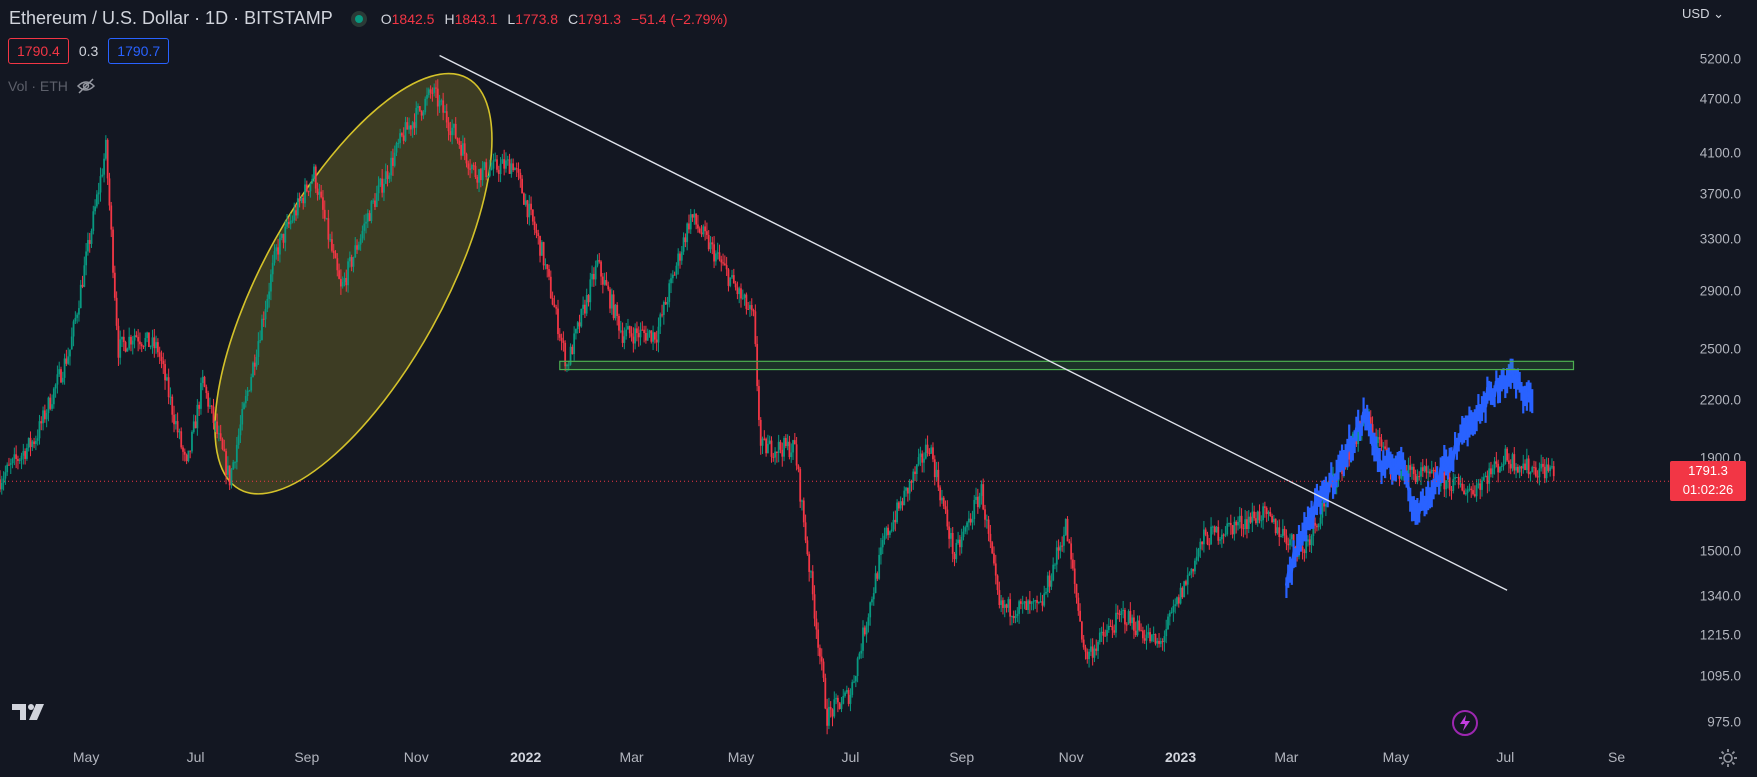  What do you see at coordinates (139, 51) in the screenshot?
I see `buy-price-button: 1790.7` at bounding box center [139, 51].